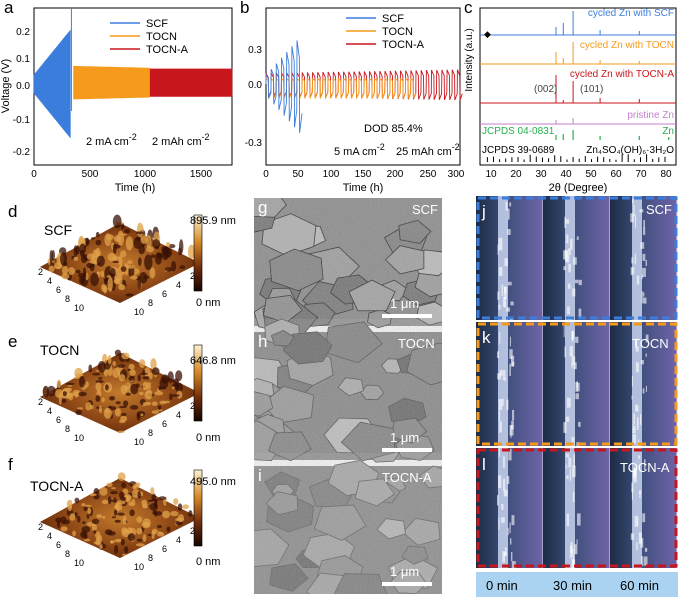 Image resolution: width=678 pixels, height=597 pixels. Describe the element at coordinates (111, 140) in the screenshot. I see `a-ann-current: 2 mA cm-2` at that location.